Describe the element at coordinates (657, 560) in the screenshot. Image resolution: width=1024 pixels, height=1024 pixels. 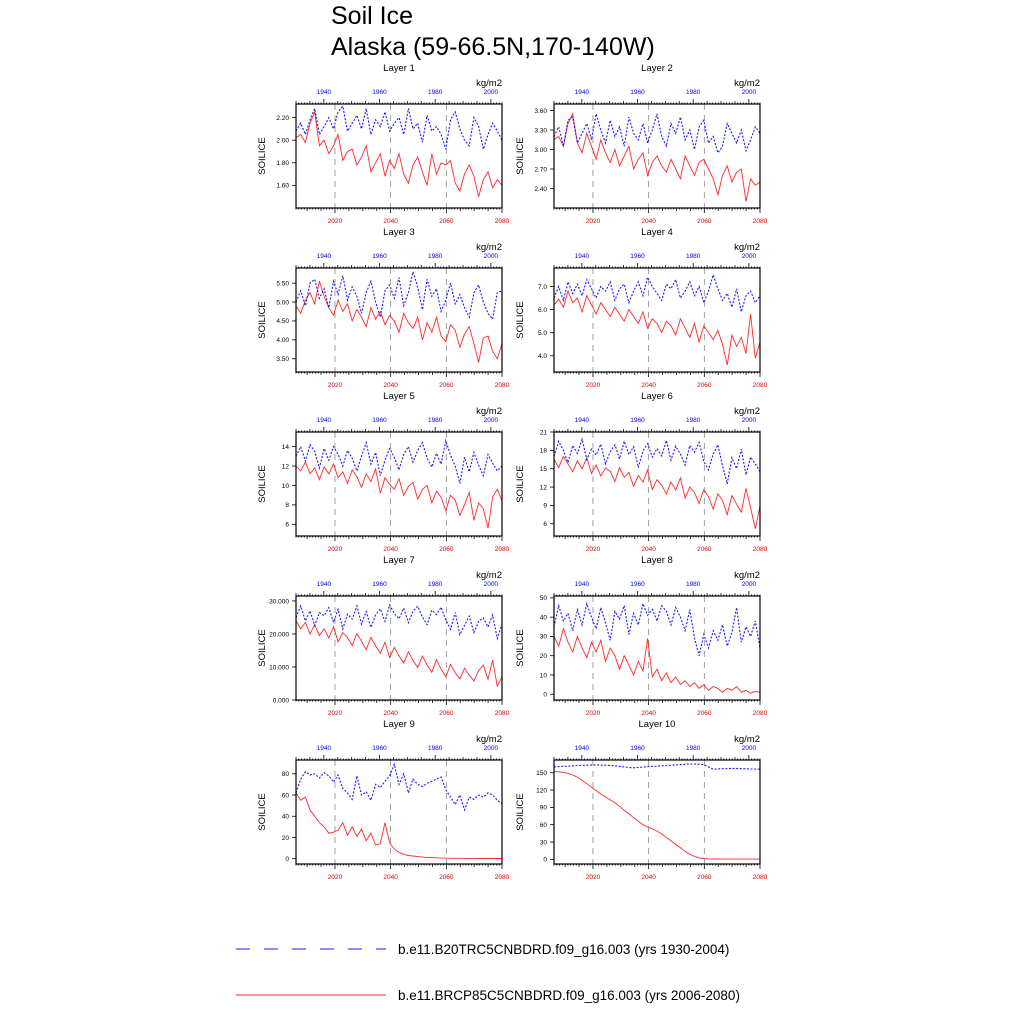
I see `panel-title: Layer 8` at that location.